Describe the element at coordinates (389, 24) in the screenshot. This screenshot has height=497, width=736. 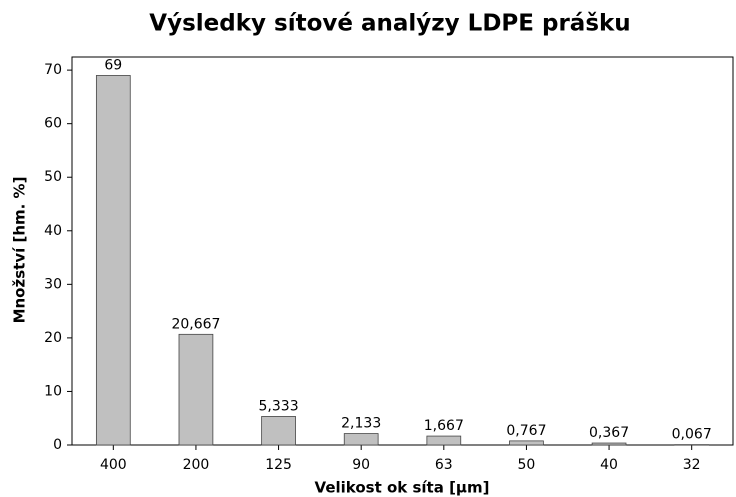
I see `chart-title: Výsledky sítové analýzy LDPE prášku` at that location.